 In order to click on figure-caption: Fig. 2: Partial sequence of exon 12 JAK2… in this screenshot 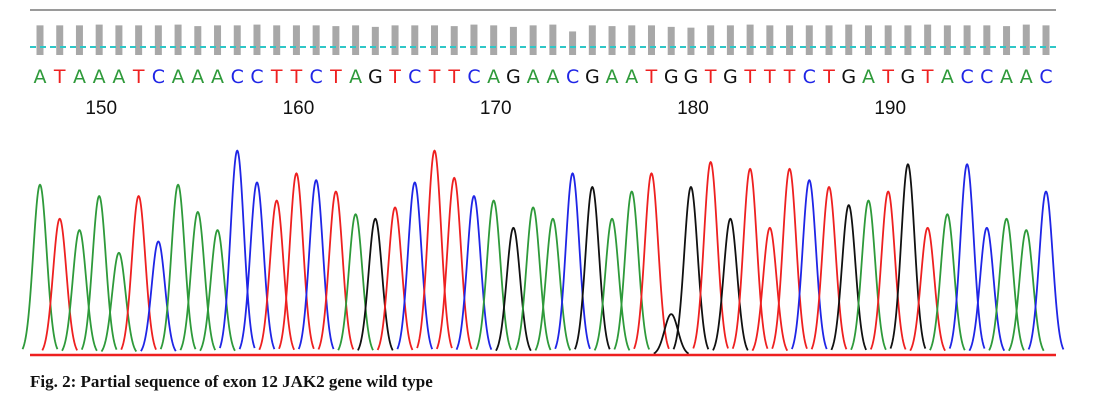, I will do `click(231, 381)`.